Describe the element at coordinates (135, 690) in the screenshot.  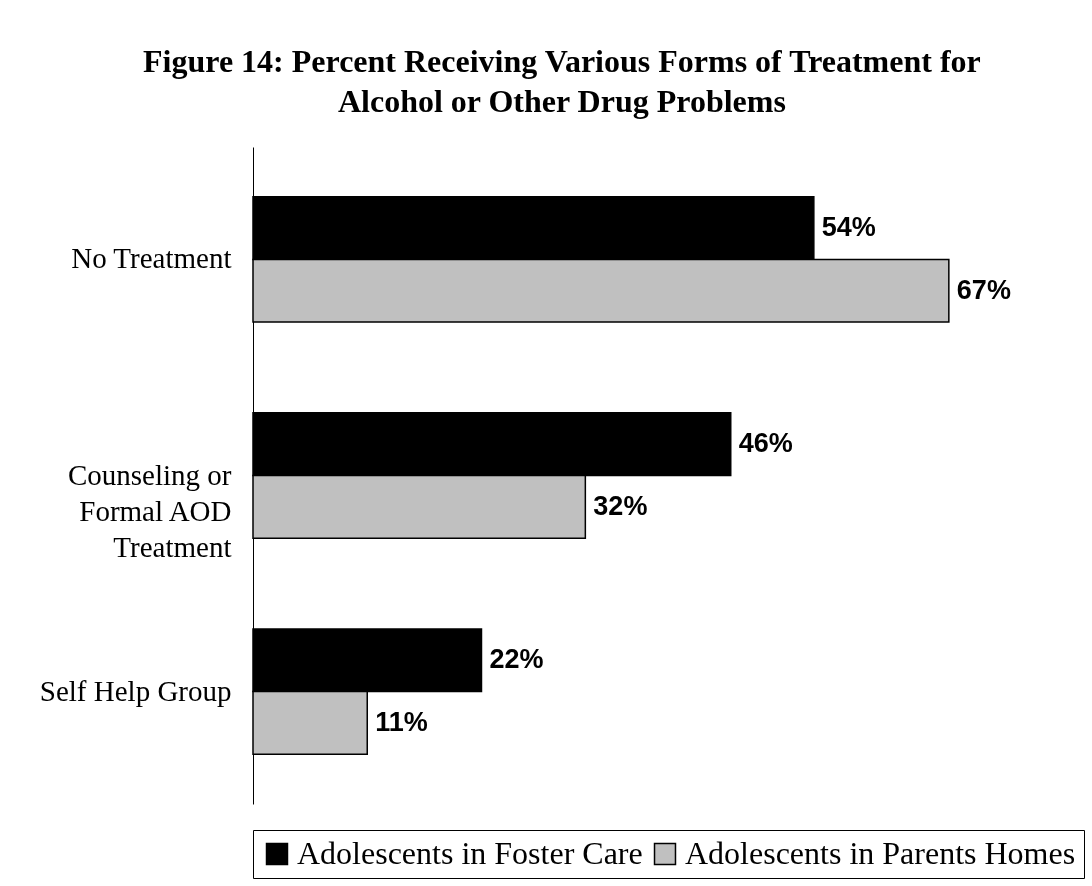
I see `y-tick-label: Self Help Group` at that location.